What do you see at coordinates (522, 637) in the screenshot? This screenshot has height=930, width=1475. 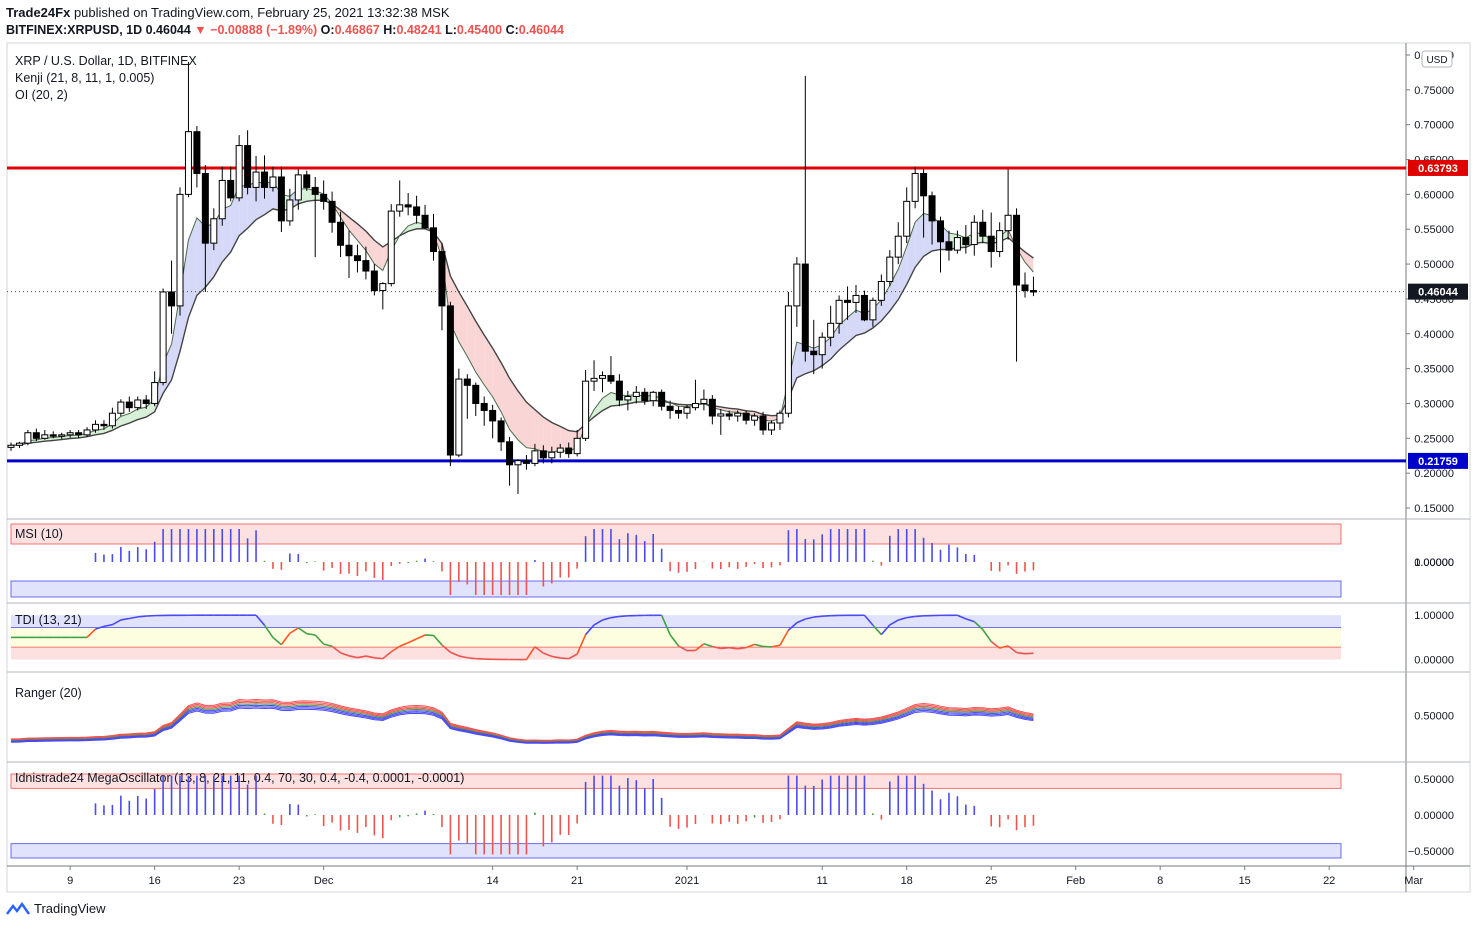 I see `tdi-line` at bounding box center [522, 637].